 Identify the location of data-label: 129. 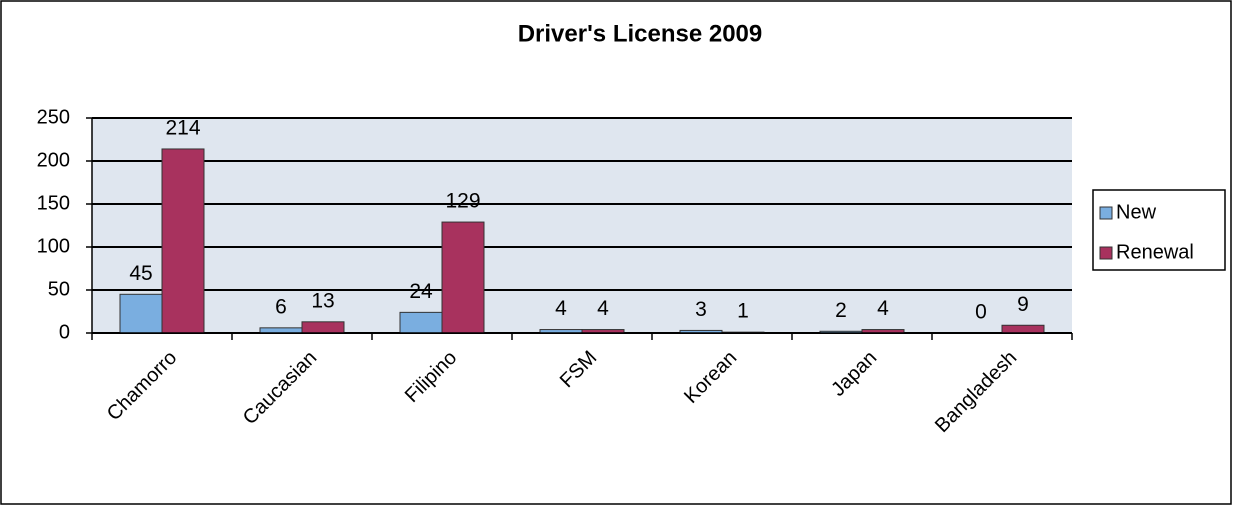
(462, 201).